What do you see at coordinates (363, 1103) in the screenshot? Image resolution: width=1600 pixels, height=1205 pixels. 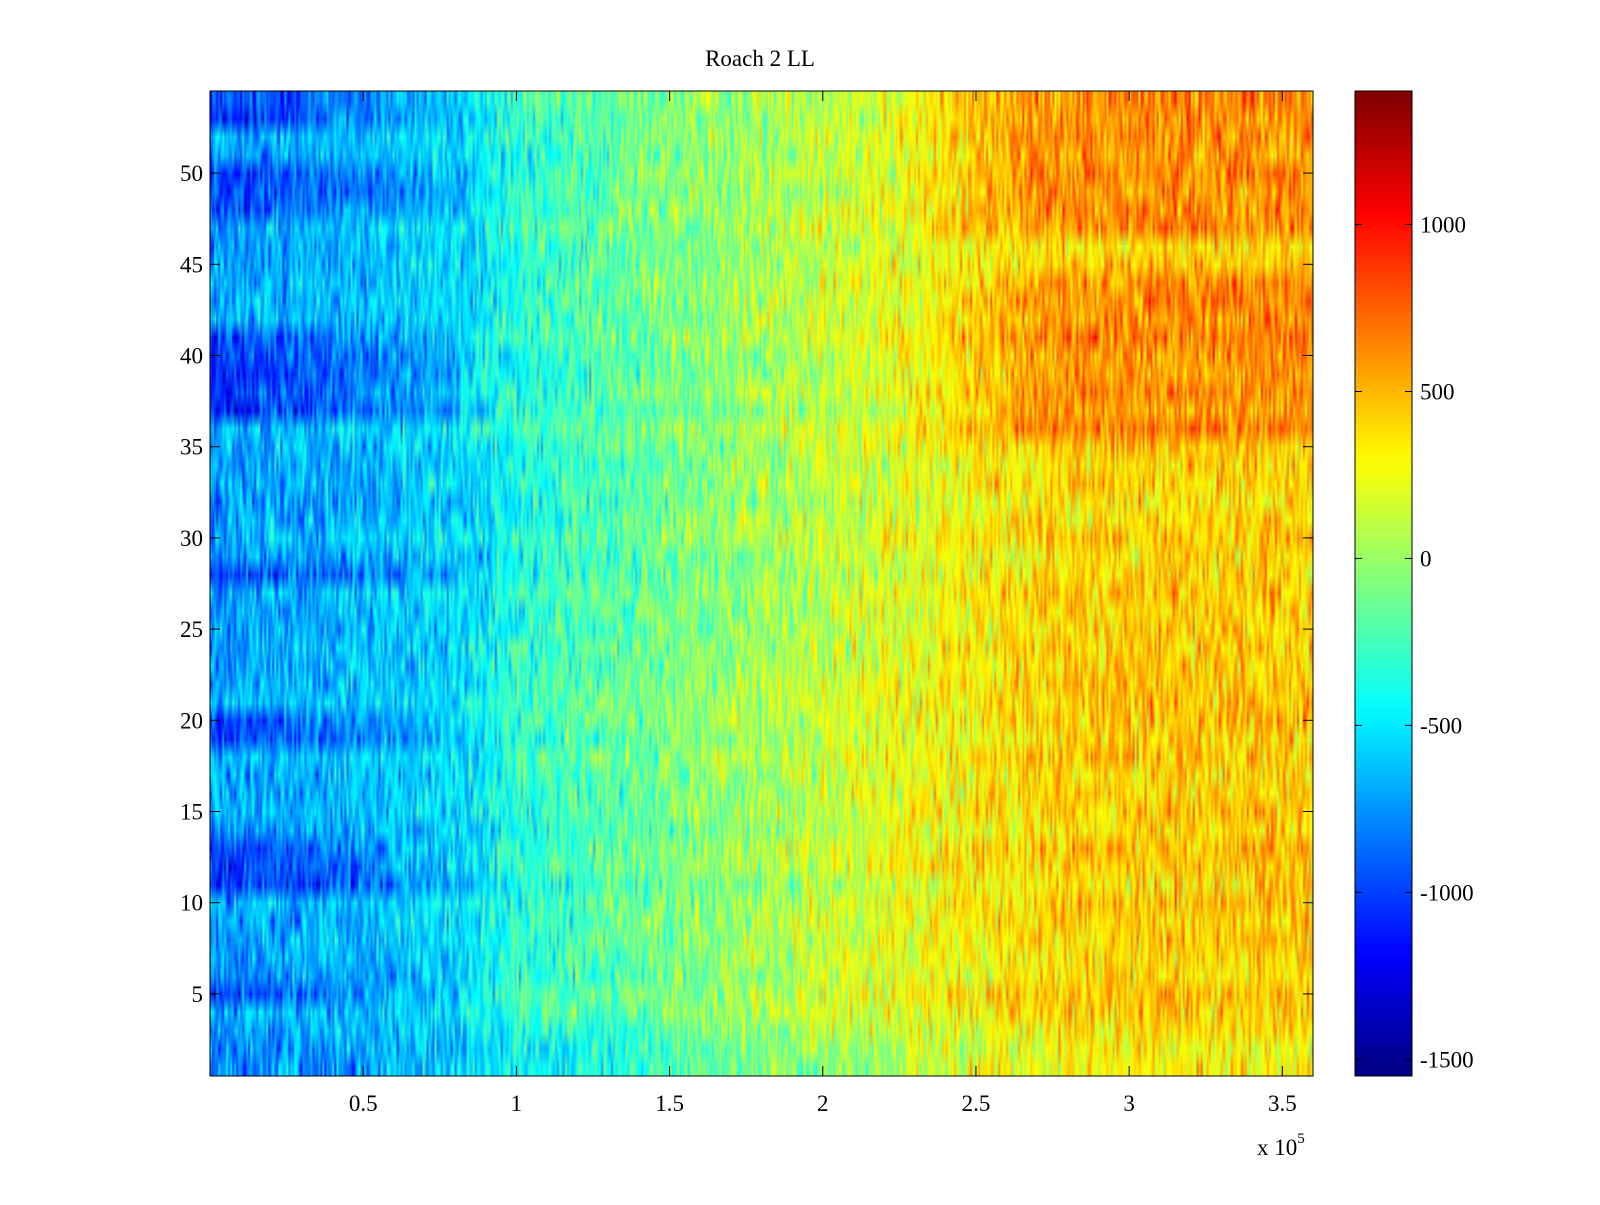 I see `x-tick-label: 0.5` at bounding box center [363, 1103].